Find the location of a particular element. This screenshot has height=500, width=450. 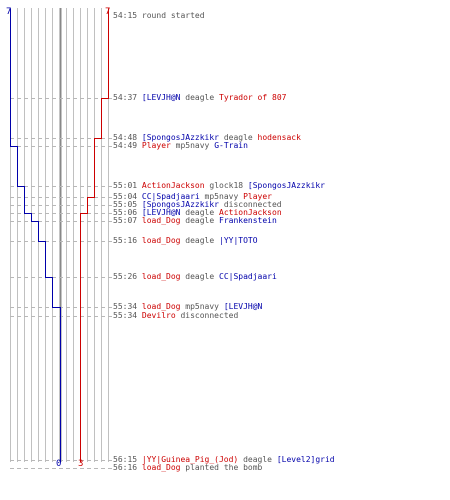

player-name-red: Tyrador of 807 is located at coordinates (253, 97).